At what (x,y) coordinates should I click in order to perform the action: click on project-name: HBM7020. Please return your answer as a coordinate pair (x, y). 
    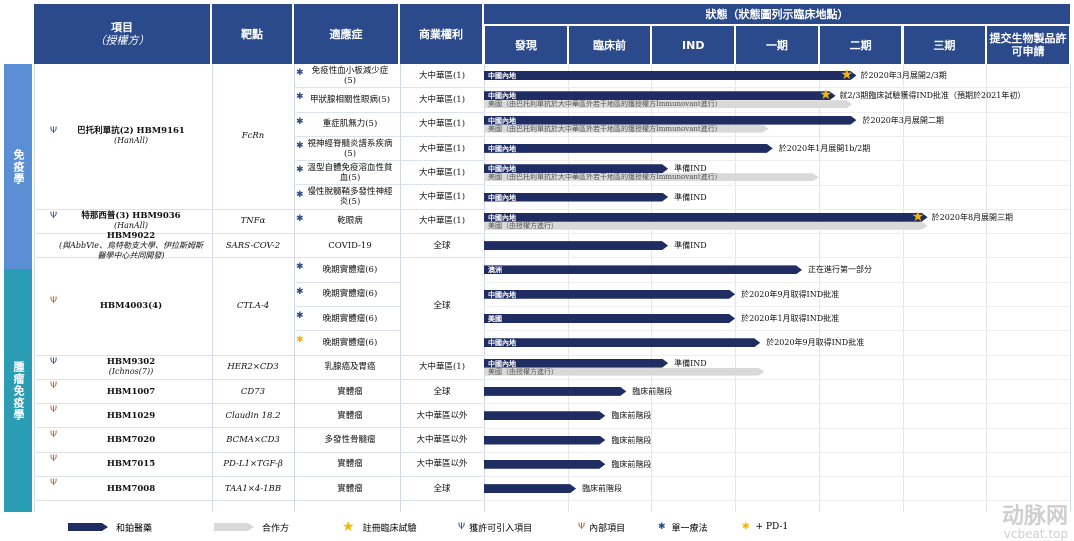
    Looking at the image, I should click on (131, 440).